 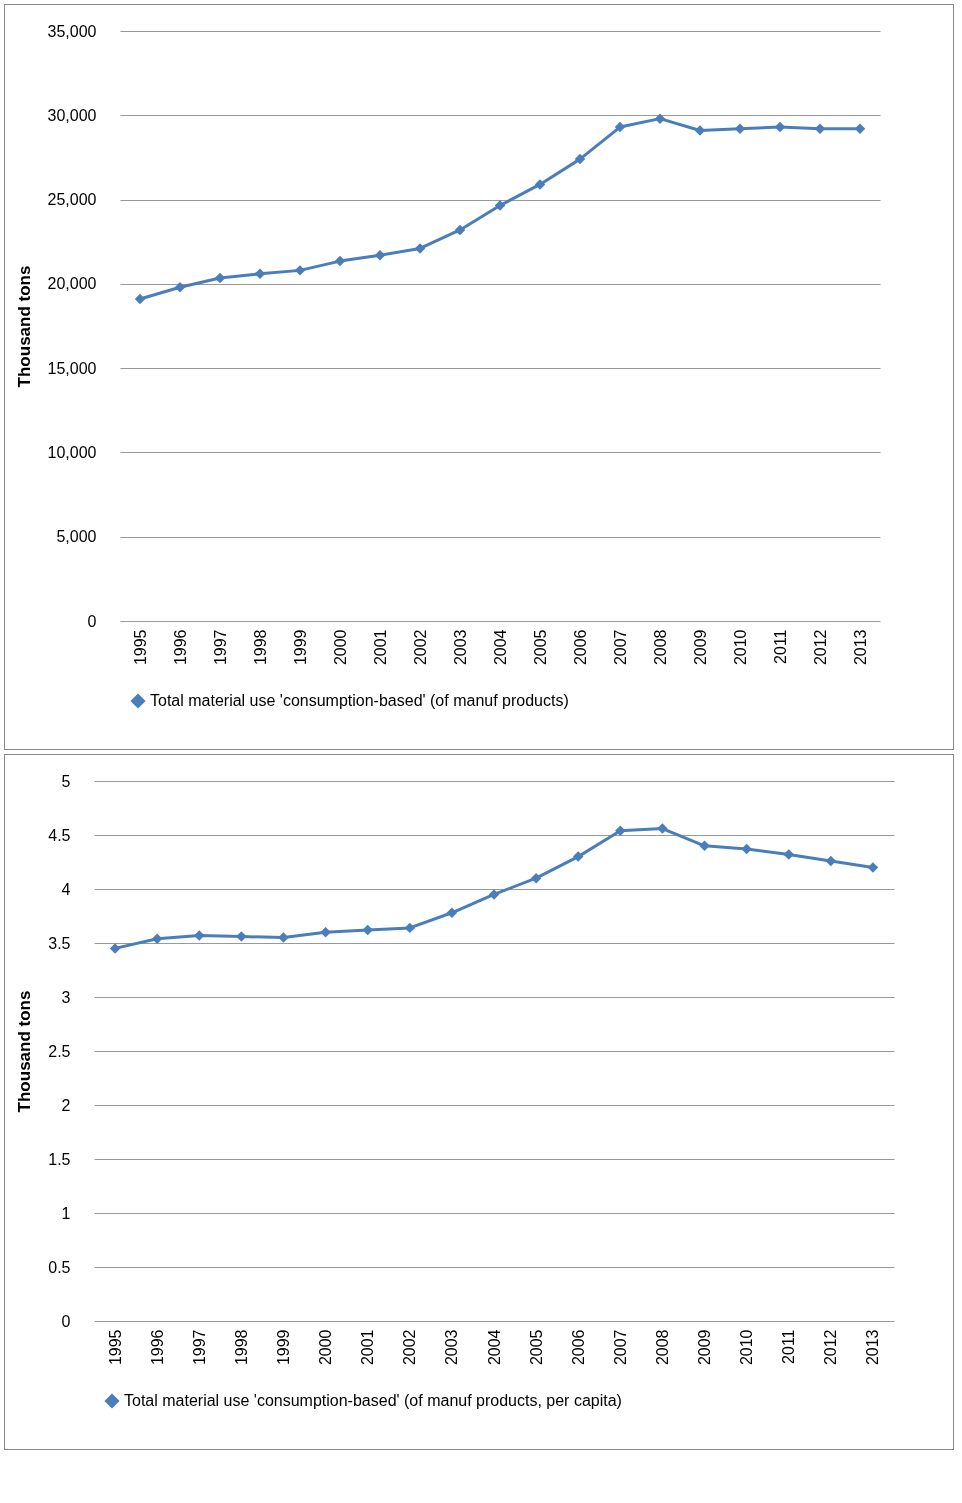 I want to click on y-tick-label: 4, so click(x=66, y=889).